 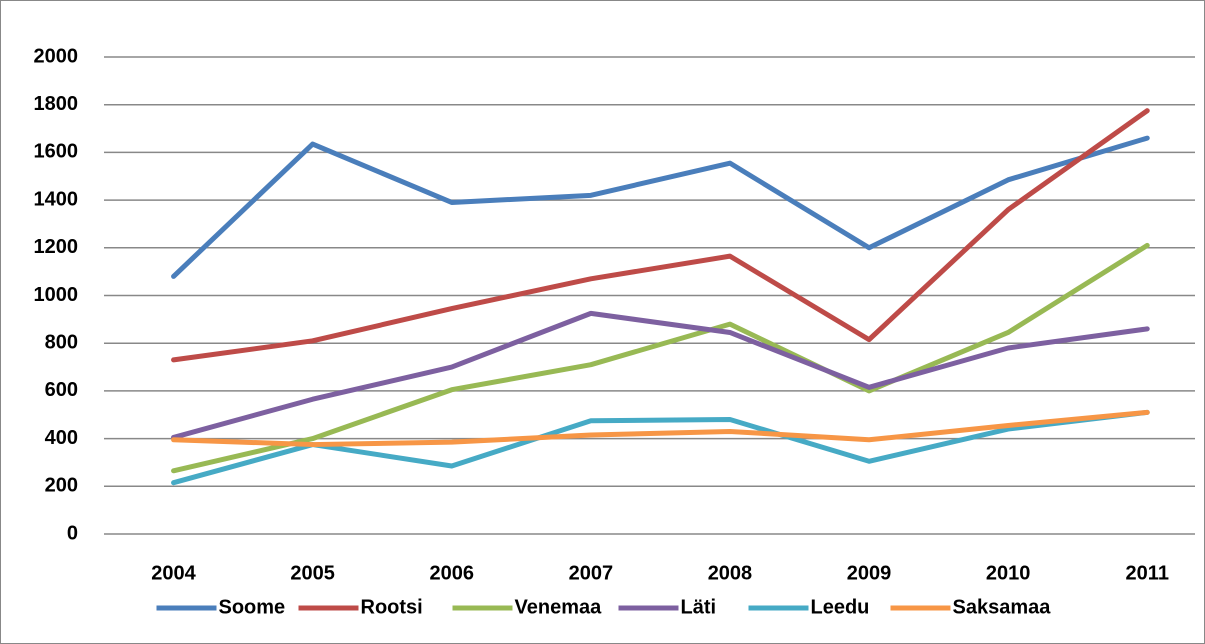 What do you see at coordinates (1002, 607) in the screenshot?
I see `legend-label: Saksamaa` at bounding box center [1002, 607].